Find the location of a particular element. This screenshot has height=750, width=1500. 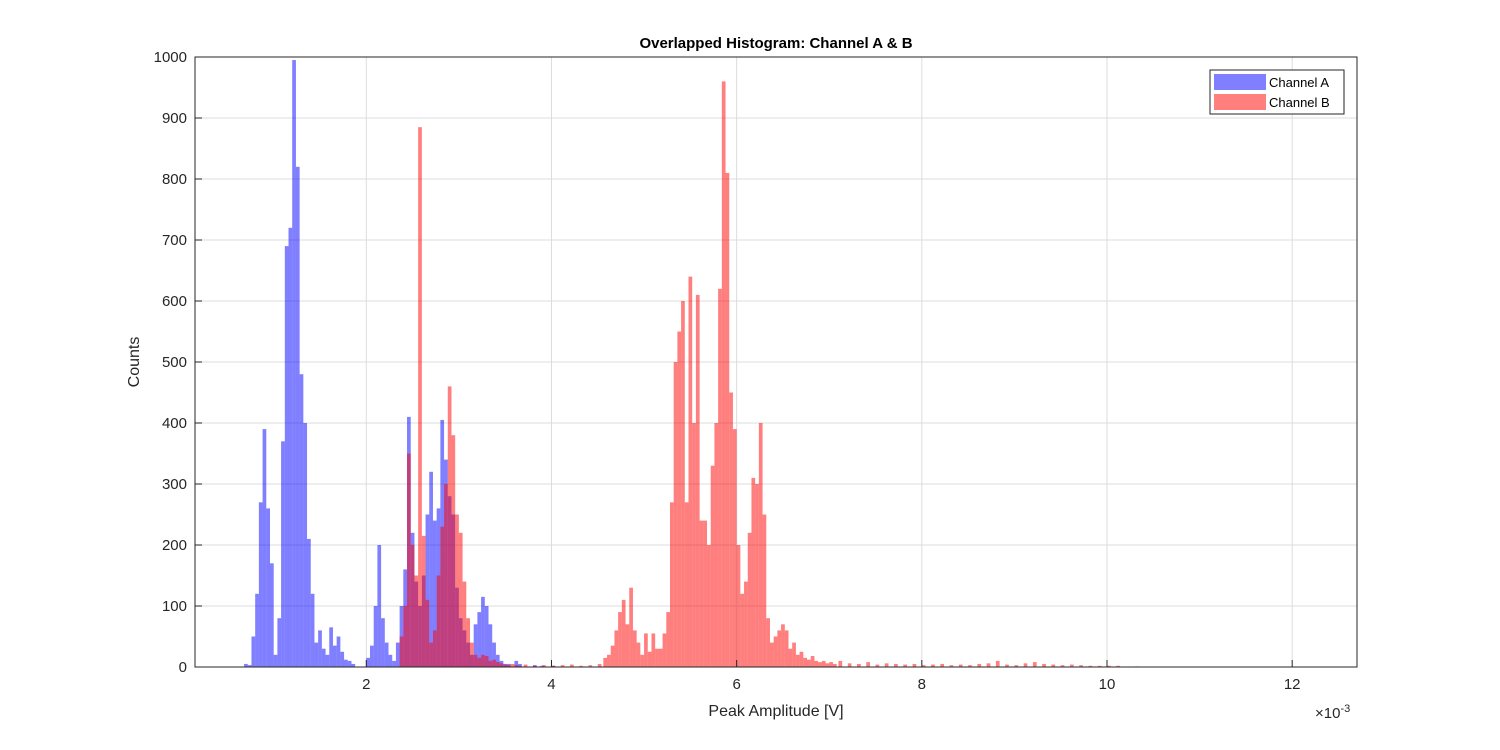

y-axis-label: Counts is located at coordinates (134, 362).